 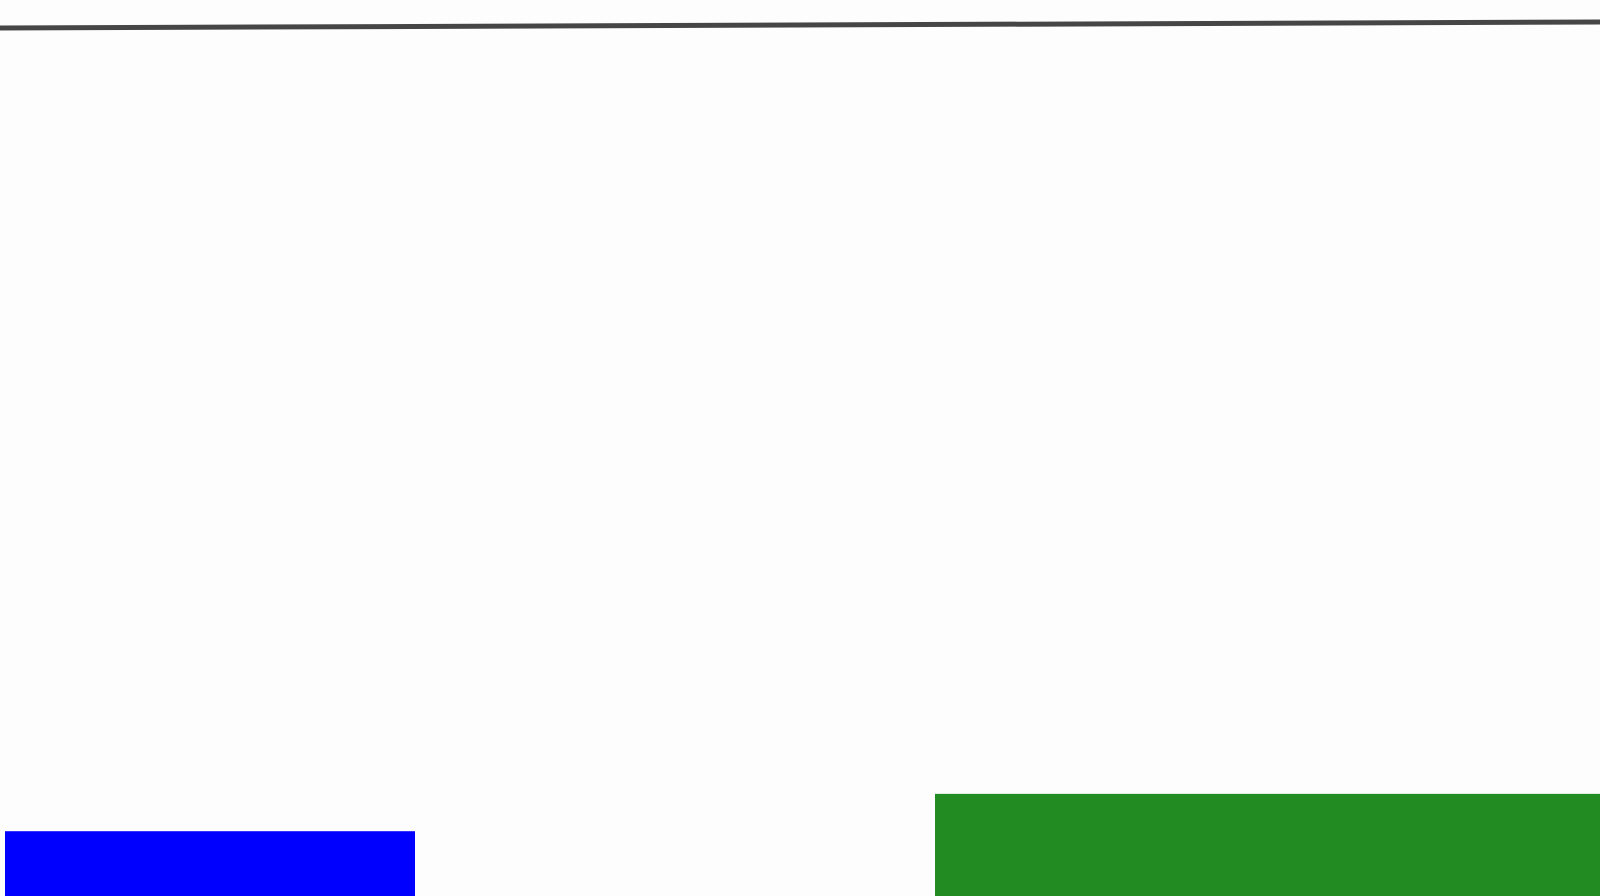 What do you see at coordinates (802, 844) in the screenshot?
I see `bars-layer` at bounding box center [802, 844].